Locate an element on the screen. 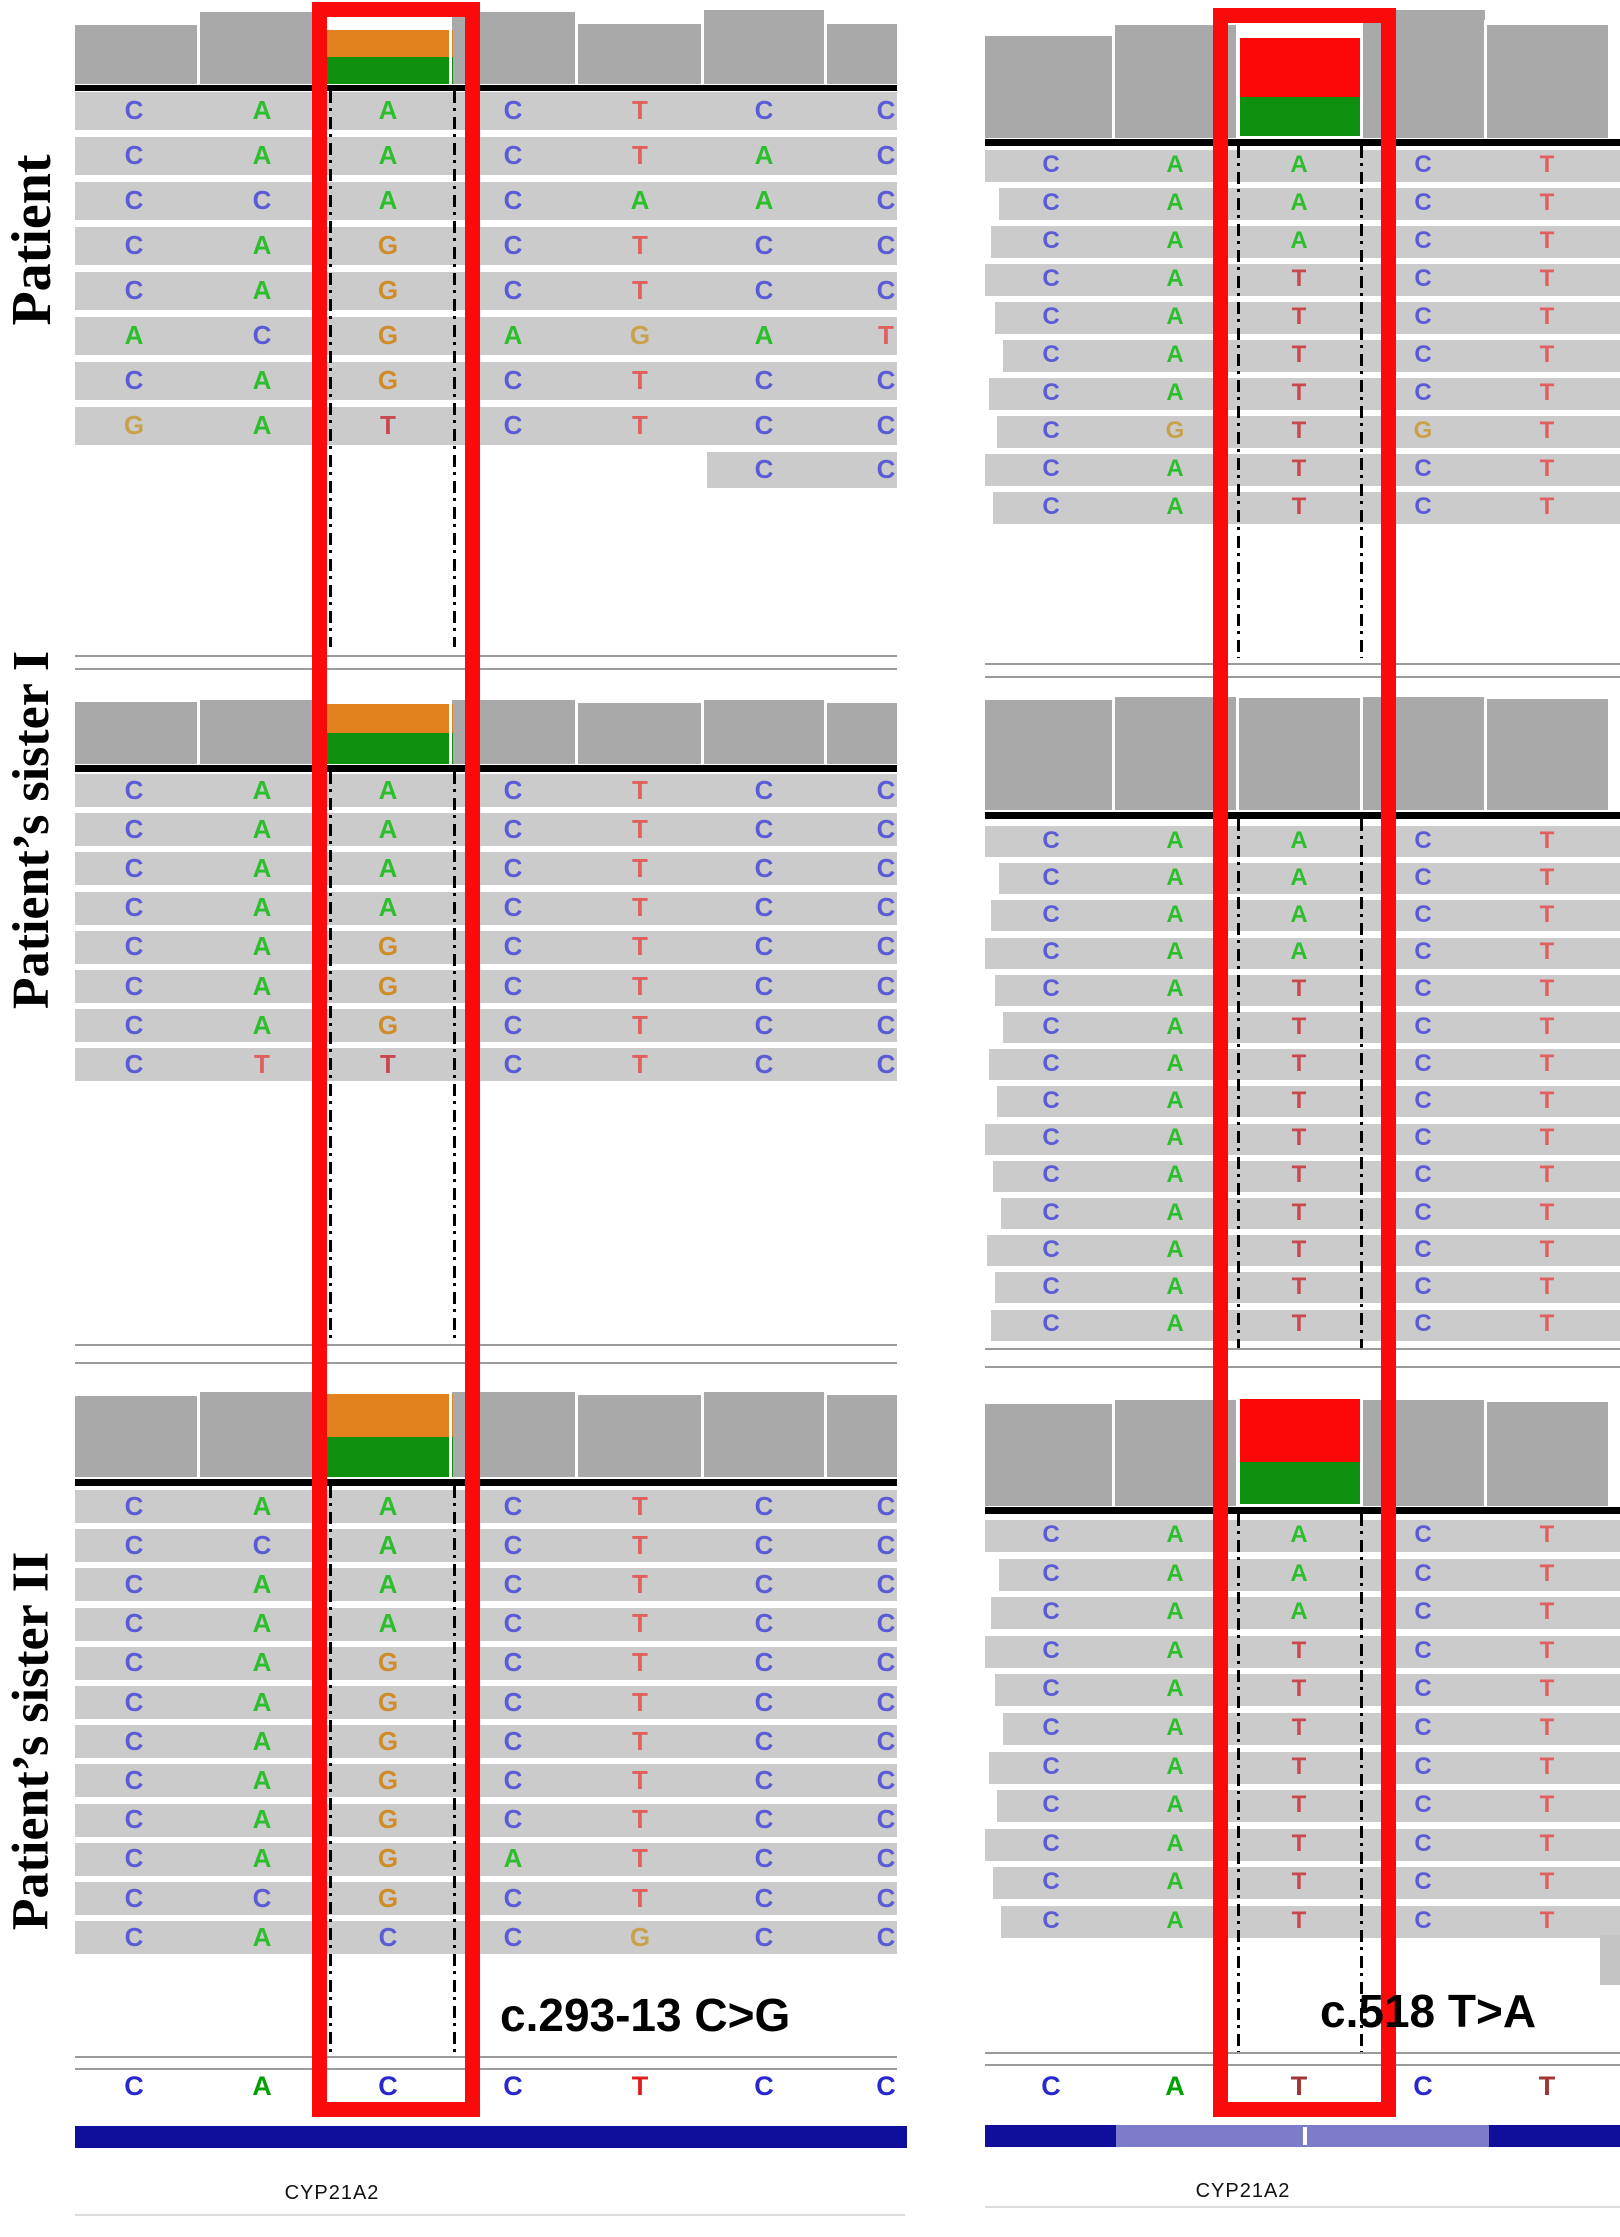 This screenshot has width=1620, height=2237. variant-guide-dashed-line is located at coordinates (330, 369).